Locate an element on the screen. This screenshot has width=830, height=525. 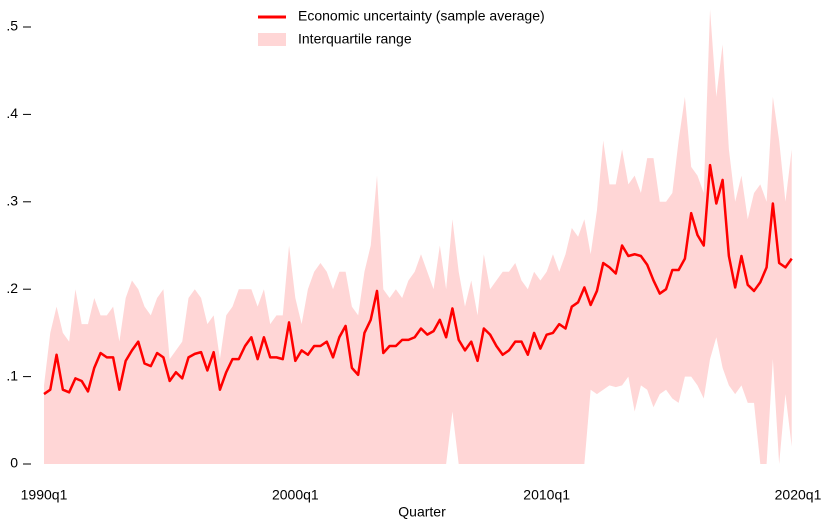
x-axis-label: Quarter is located at coordinates (422, 512).